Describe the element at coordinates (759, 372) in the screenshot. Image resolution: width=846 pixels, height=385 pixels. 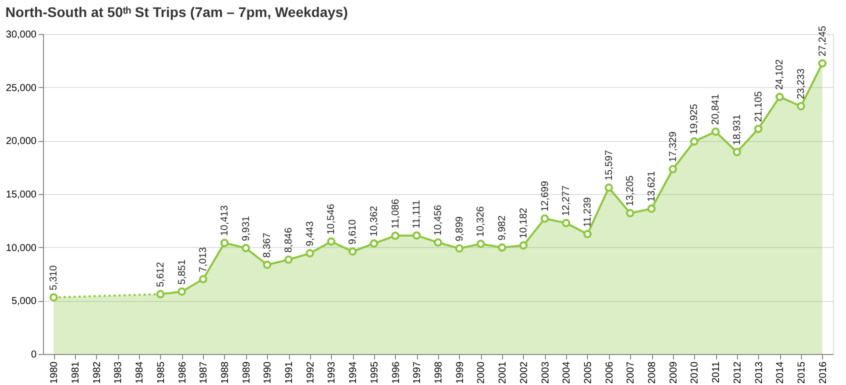
I see `x-tick-label: 2013` at that location.